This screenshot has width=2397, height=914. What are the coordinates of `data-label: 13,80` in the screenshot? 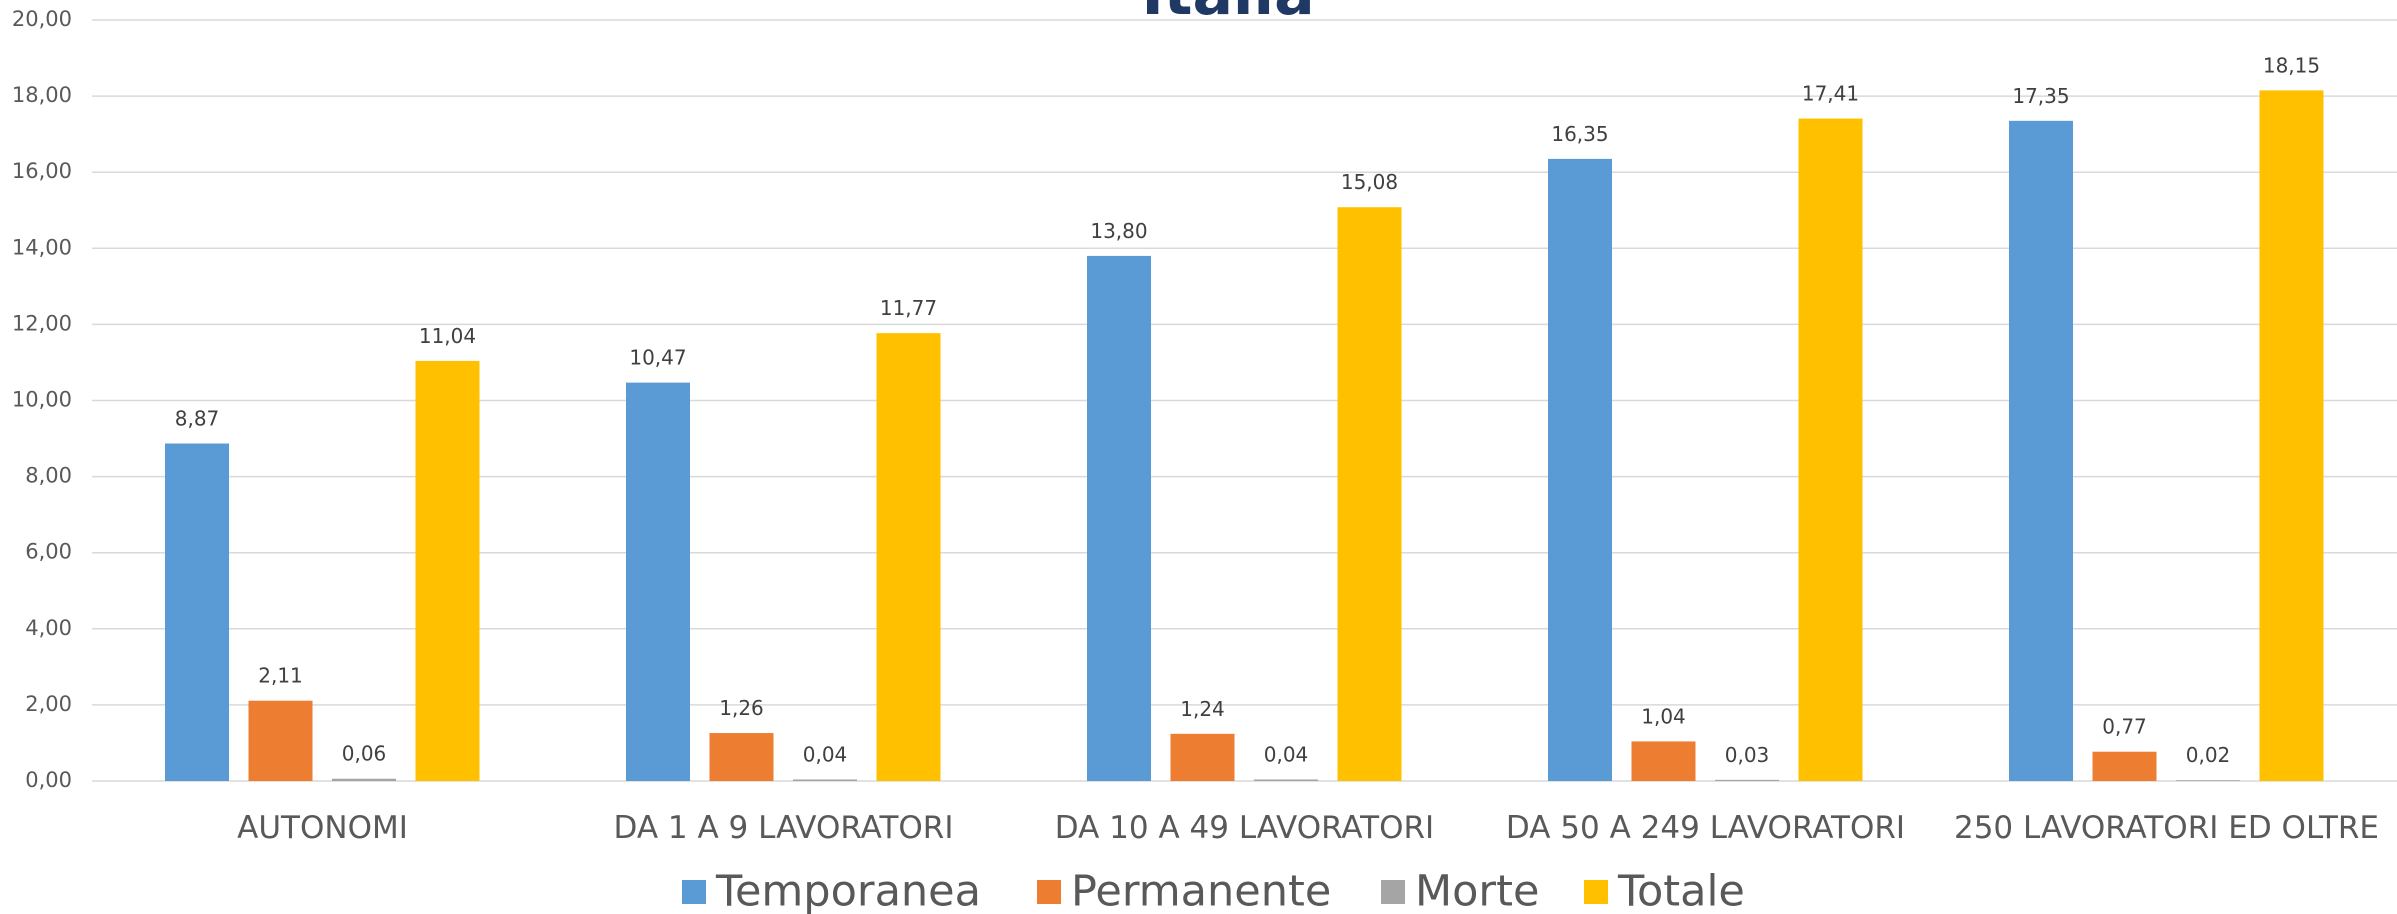 It's located at (1118, 231).